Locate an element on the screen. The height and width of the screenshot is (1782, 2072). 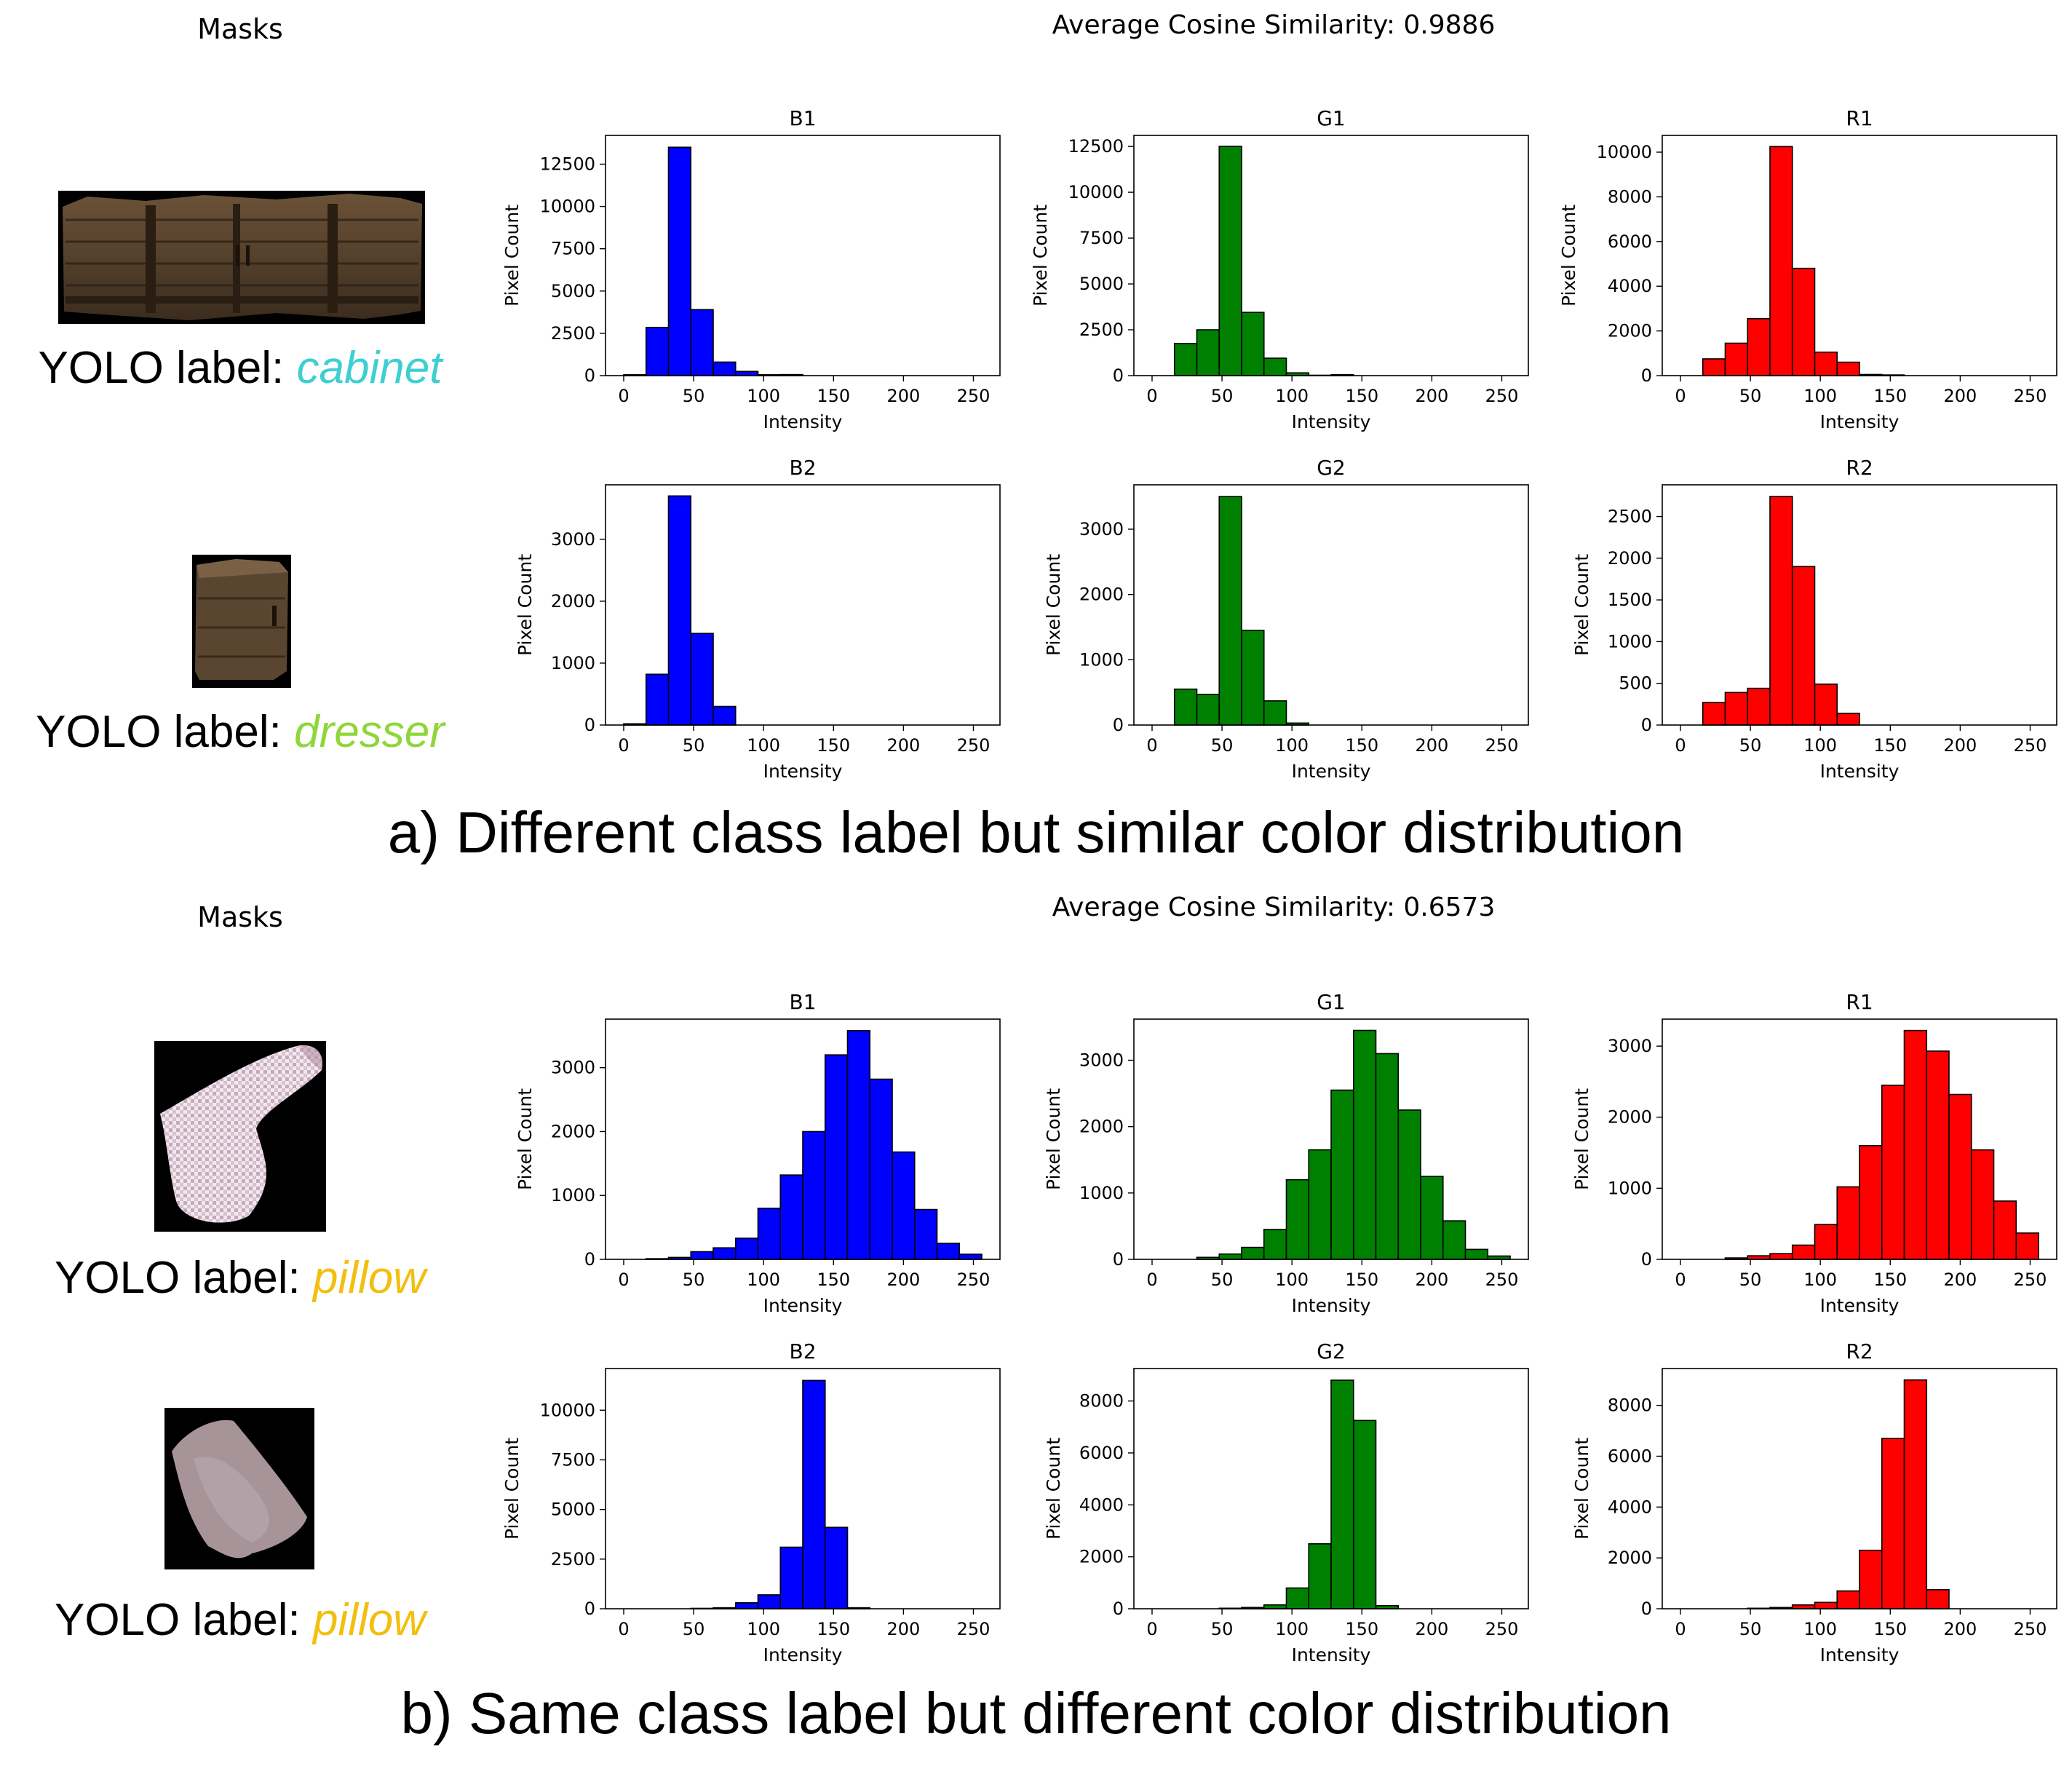
chart-title: G1 is located at coordinates (1331, 118).